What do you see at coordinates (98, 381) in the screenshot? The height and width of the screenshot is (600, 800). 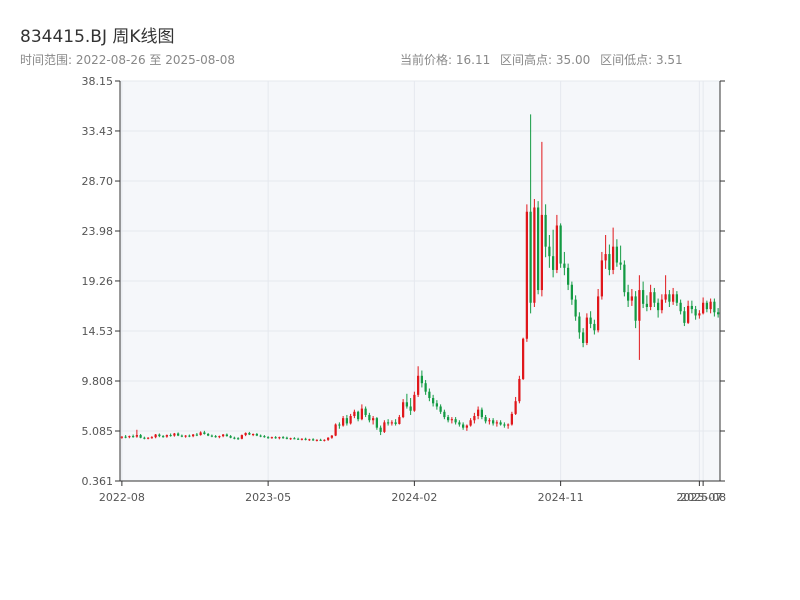 I see `y-tick-label: 9.808` at bounding box center [98, 381].